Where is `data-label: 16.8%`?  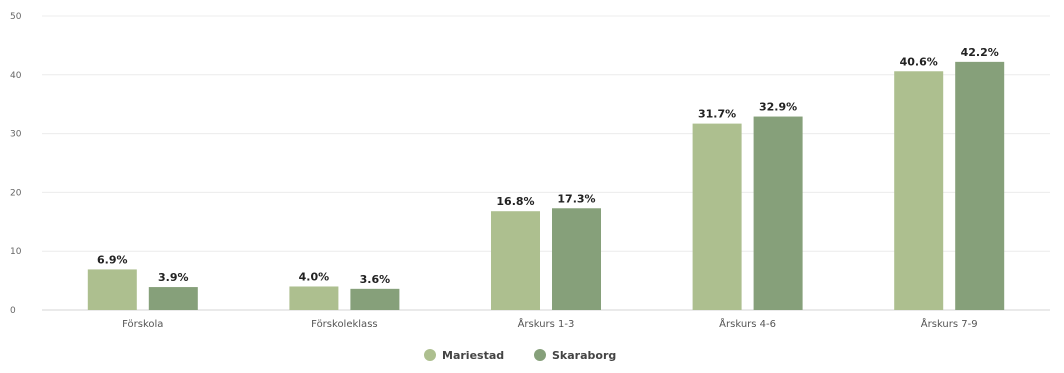 data-label: 16.8% is located at coordinates (515, 201).